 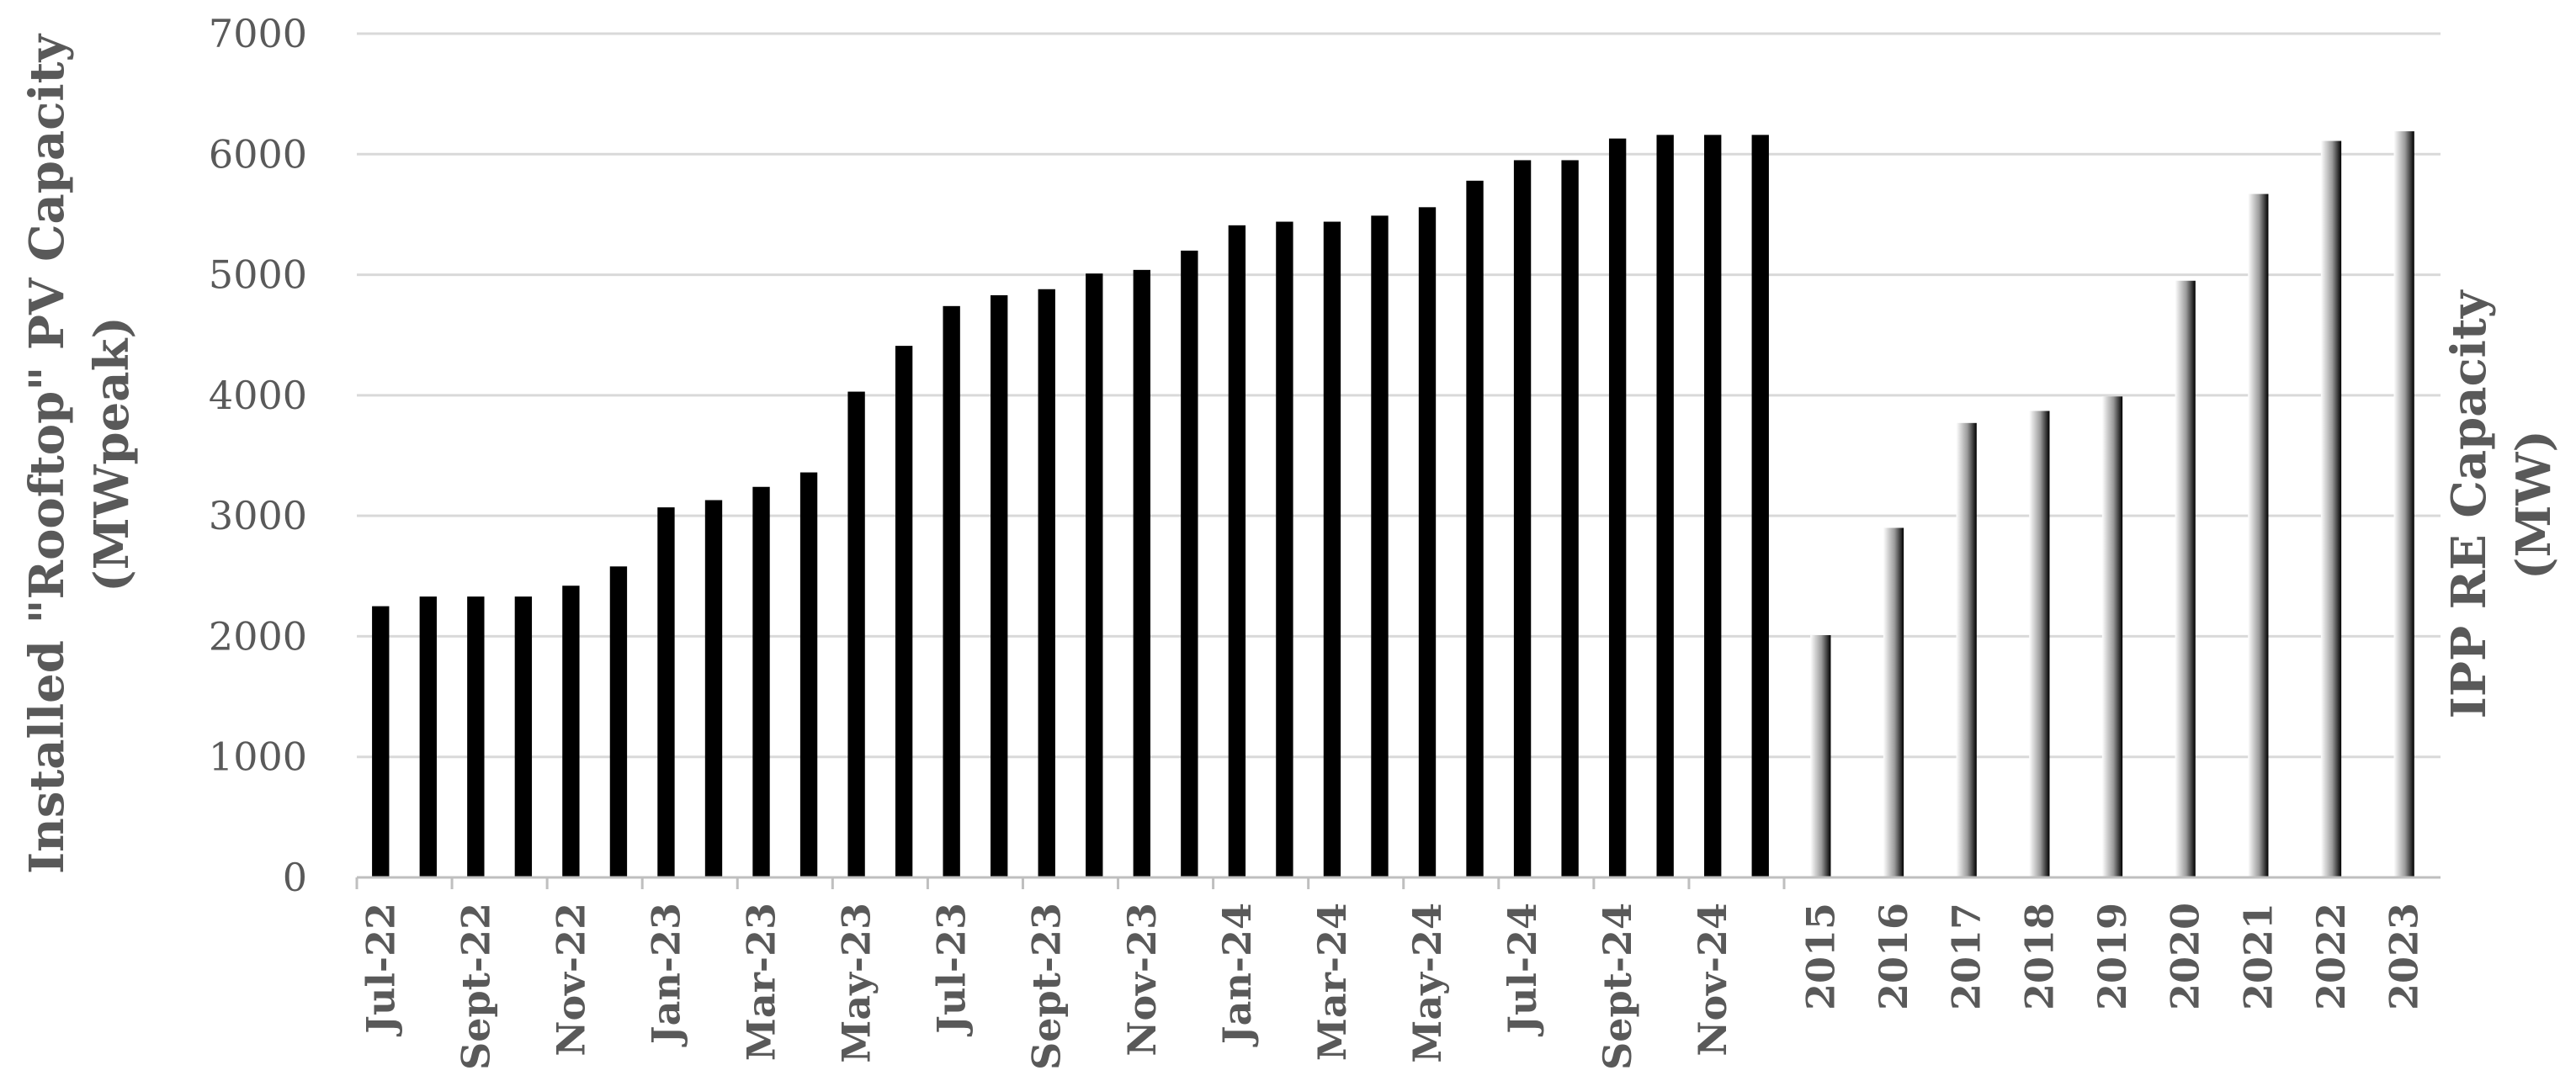 I want to click on x-tick-label: 2023, so click(x=2404, y=957).